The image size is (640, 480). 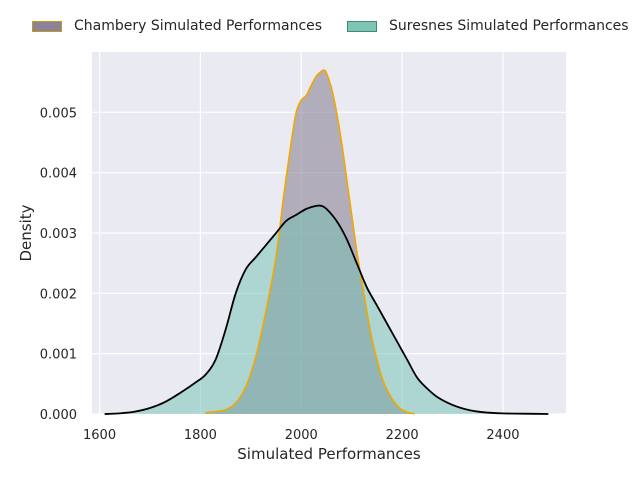 What do you see at coordinates (509, 26) in the screenshot?
I see `legend-label-suresnes: Suresnes Simulated Performances` at bounding box center [509, 26].